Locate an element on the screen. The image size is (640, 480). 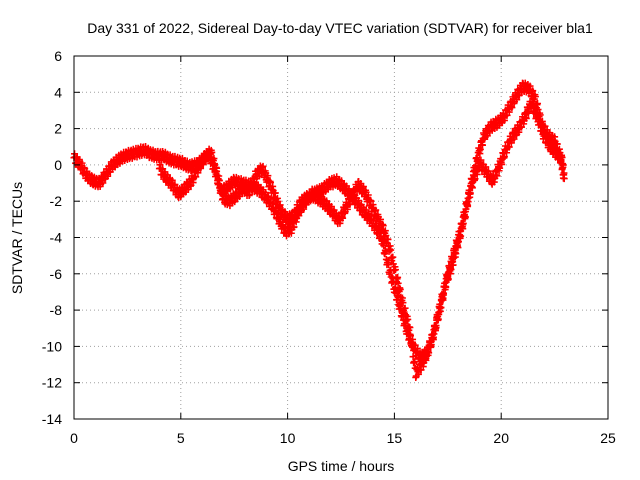
y-tick-label: -10 is located at coordinates (52, 346).